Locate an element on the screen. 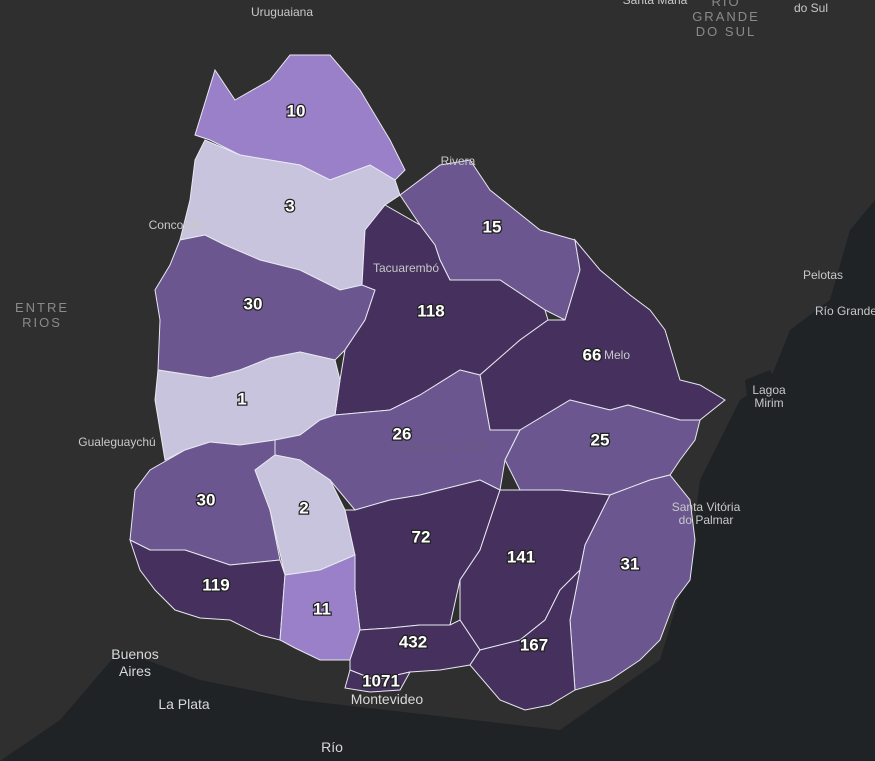 This screenshot has width=875, height=761. place-label: do Sul is located at coordinates (811, 8).